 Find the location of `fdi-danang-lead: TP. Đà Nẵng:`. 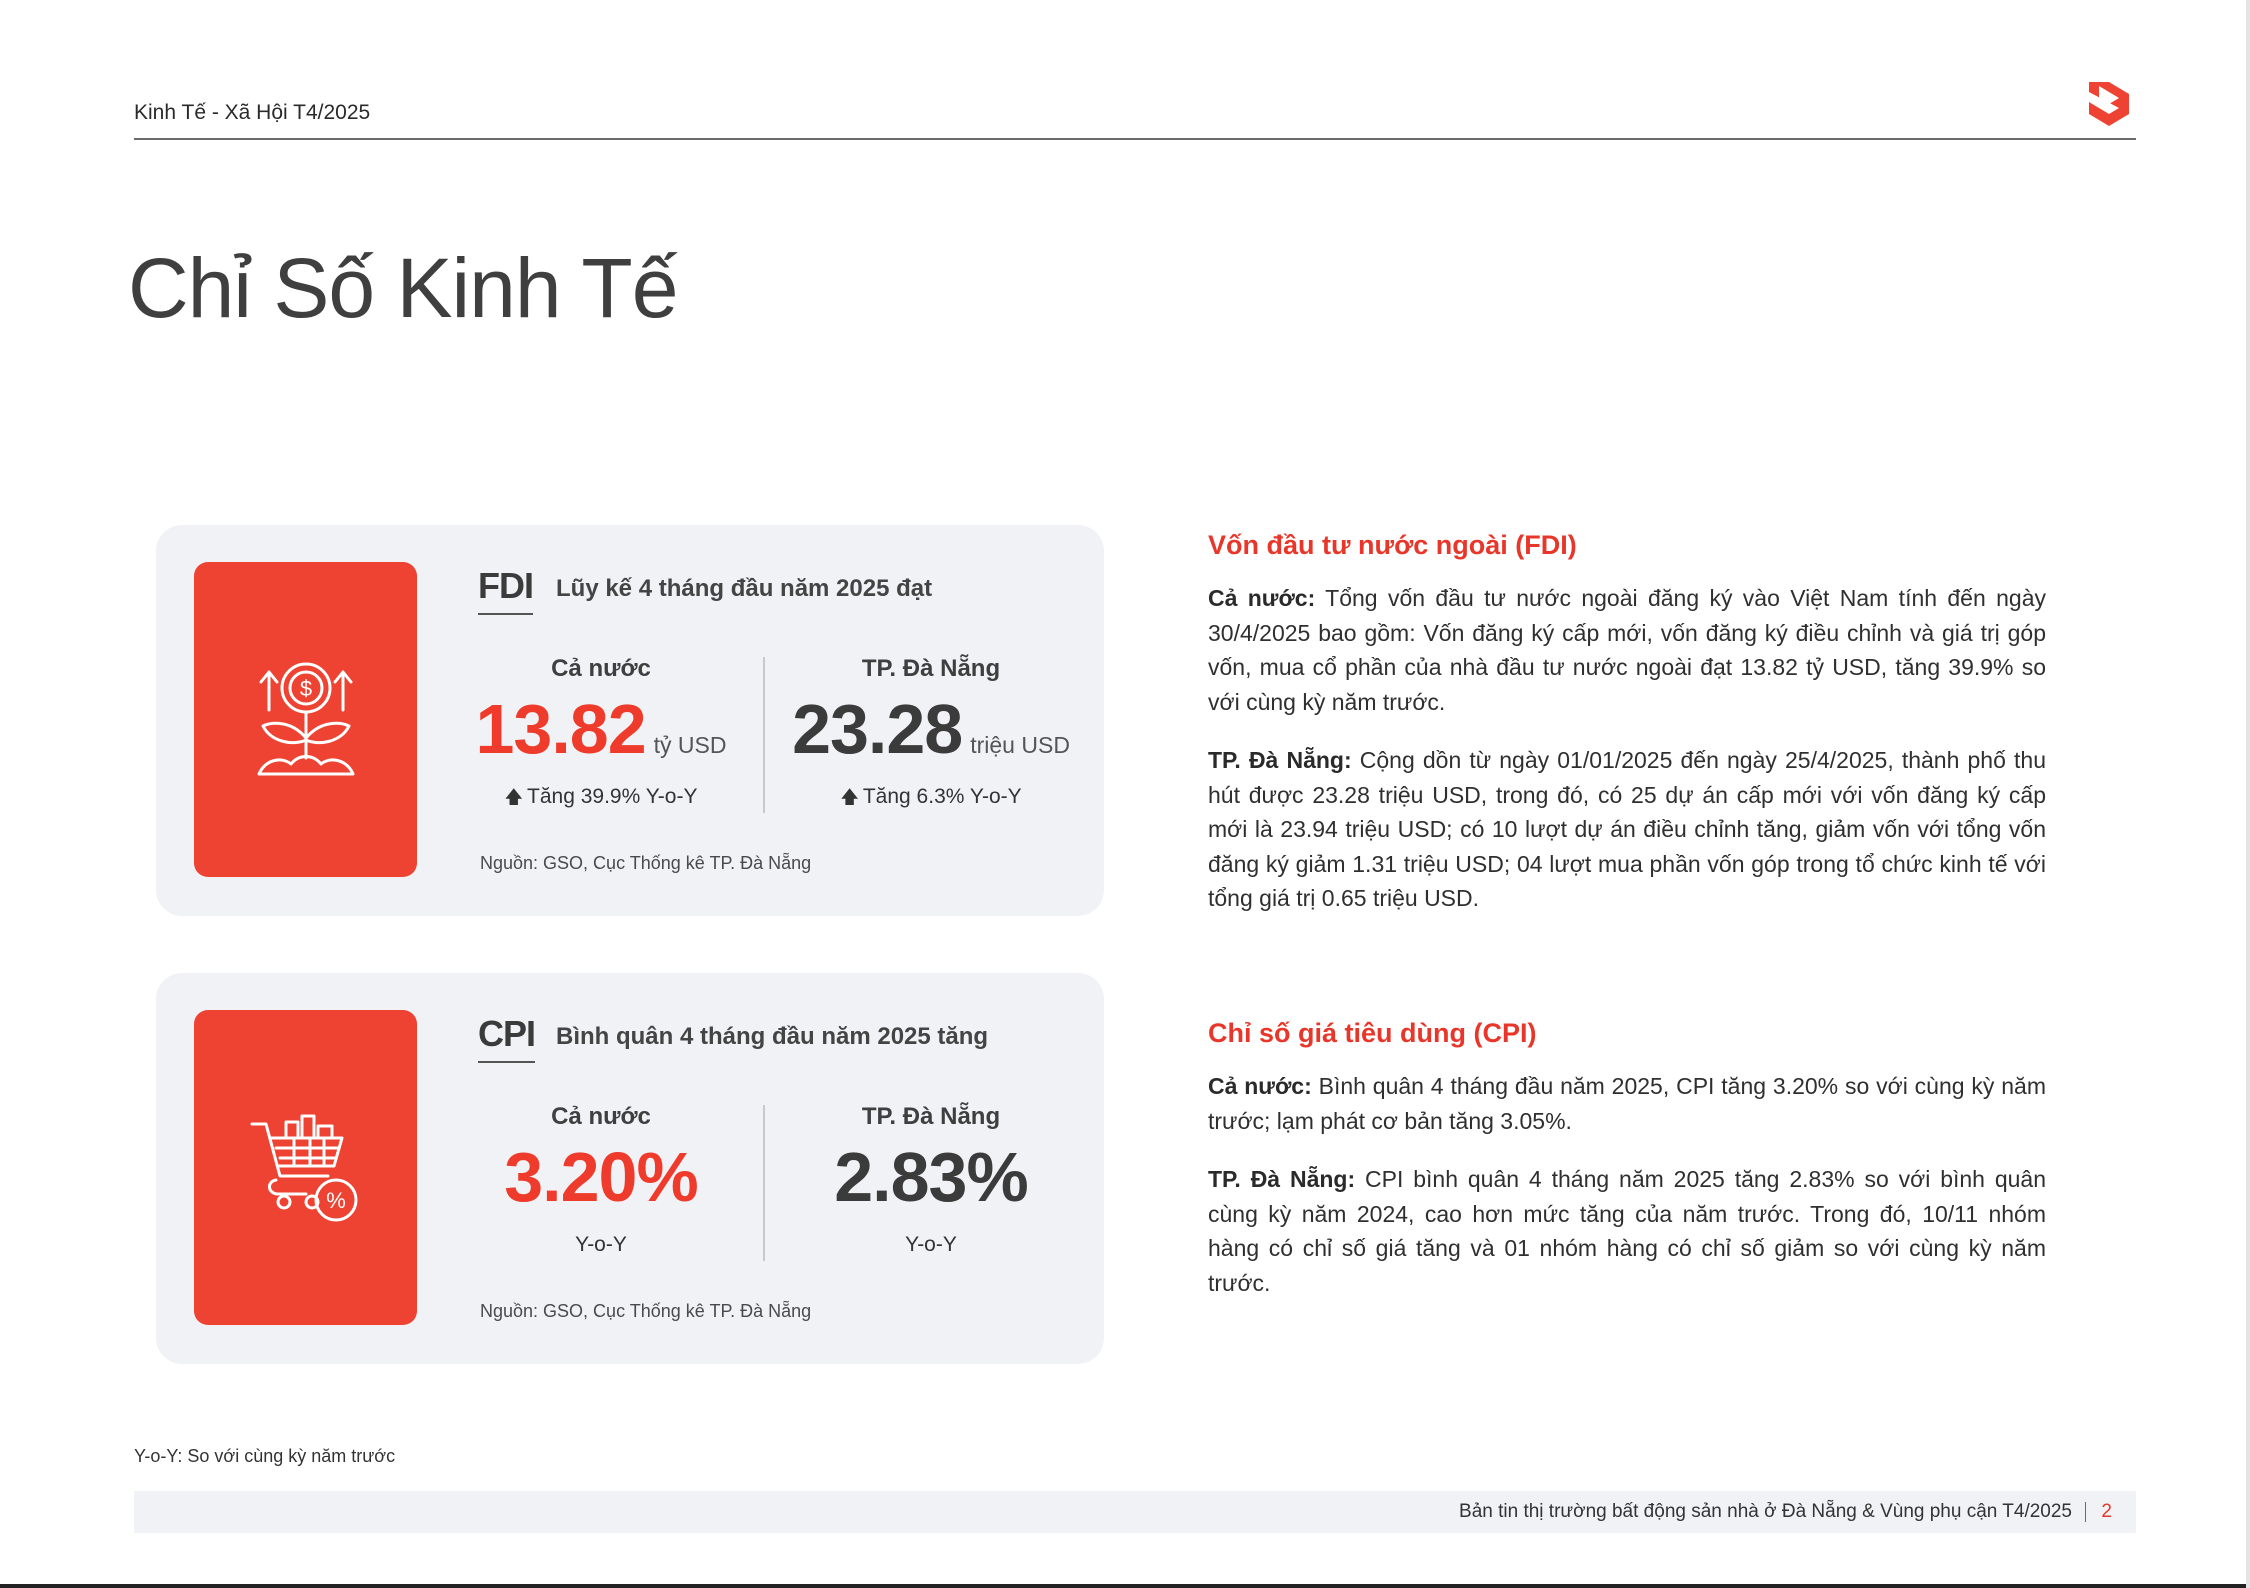

fdi-danang-lead: TP. Đà Nẵng: is located at coordinates (1280, 760).